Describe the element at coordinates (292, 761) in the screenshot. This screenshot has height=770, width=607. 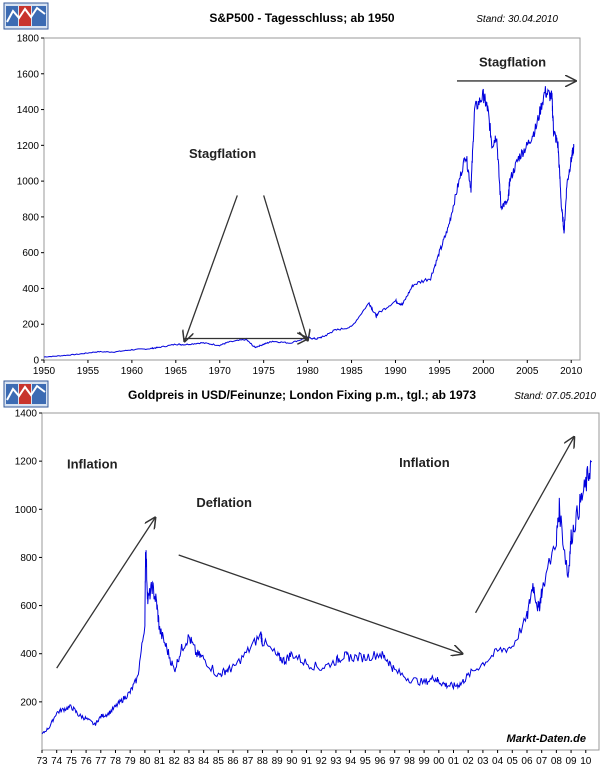
I see `x-tick-label: 90` at that location.